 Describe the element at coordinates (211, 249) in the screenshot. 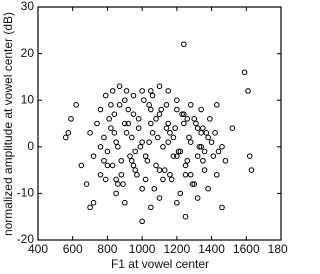

I see `x-tick-label: 1400` at that location.